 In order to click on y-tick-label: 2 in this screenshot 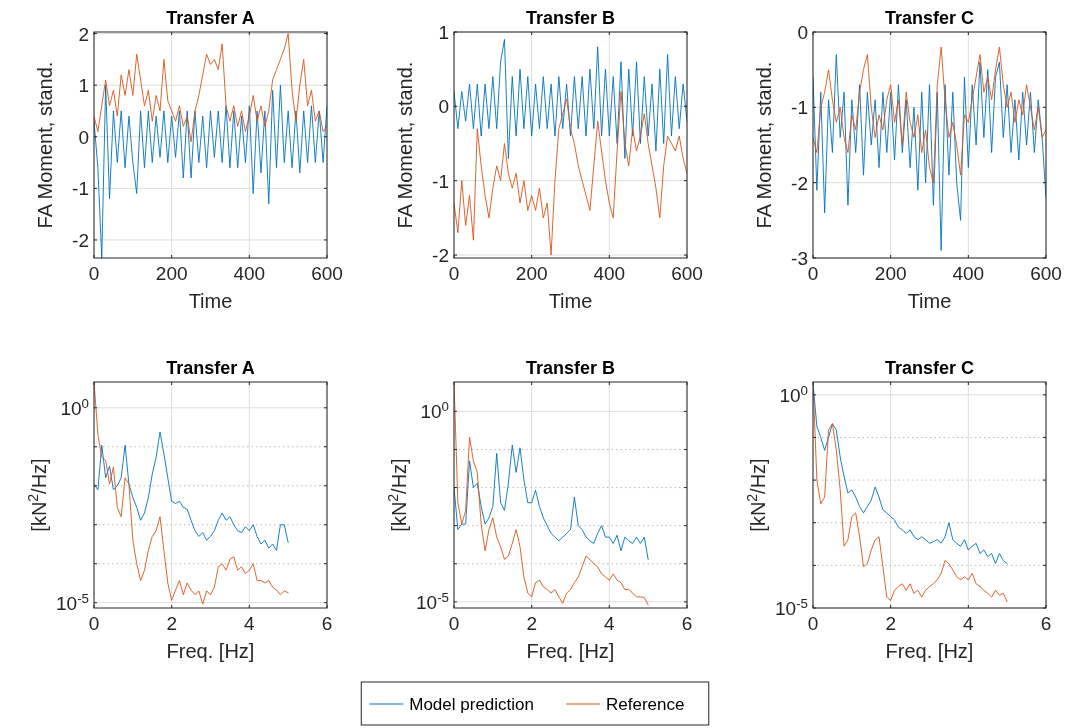, I will do `click(83, 34)`.